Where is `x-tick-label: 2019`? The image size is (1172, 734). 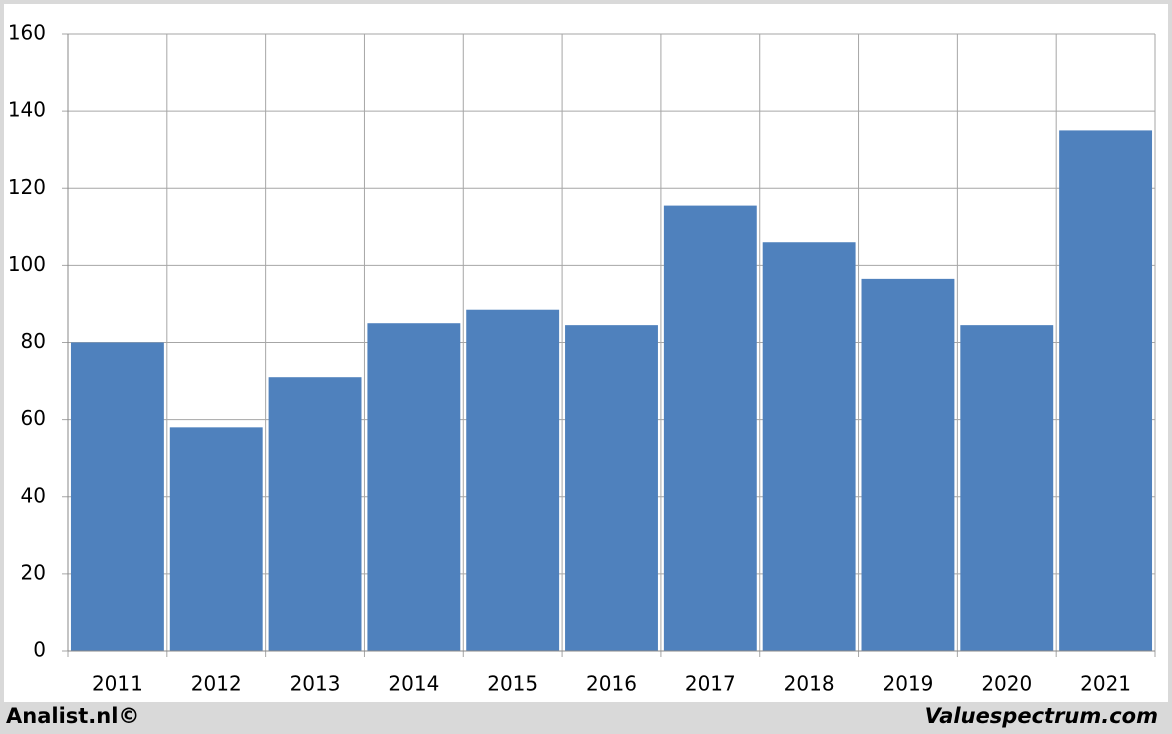 x-tick-label: 2019 is located at coordinates (908, 684).